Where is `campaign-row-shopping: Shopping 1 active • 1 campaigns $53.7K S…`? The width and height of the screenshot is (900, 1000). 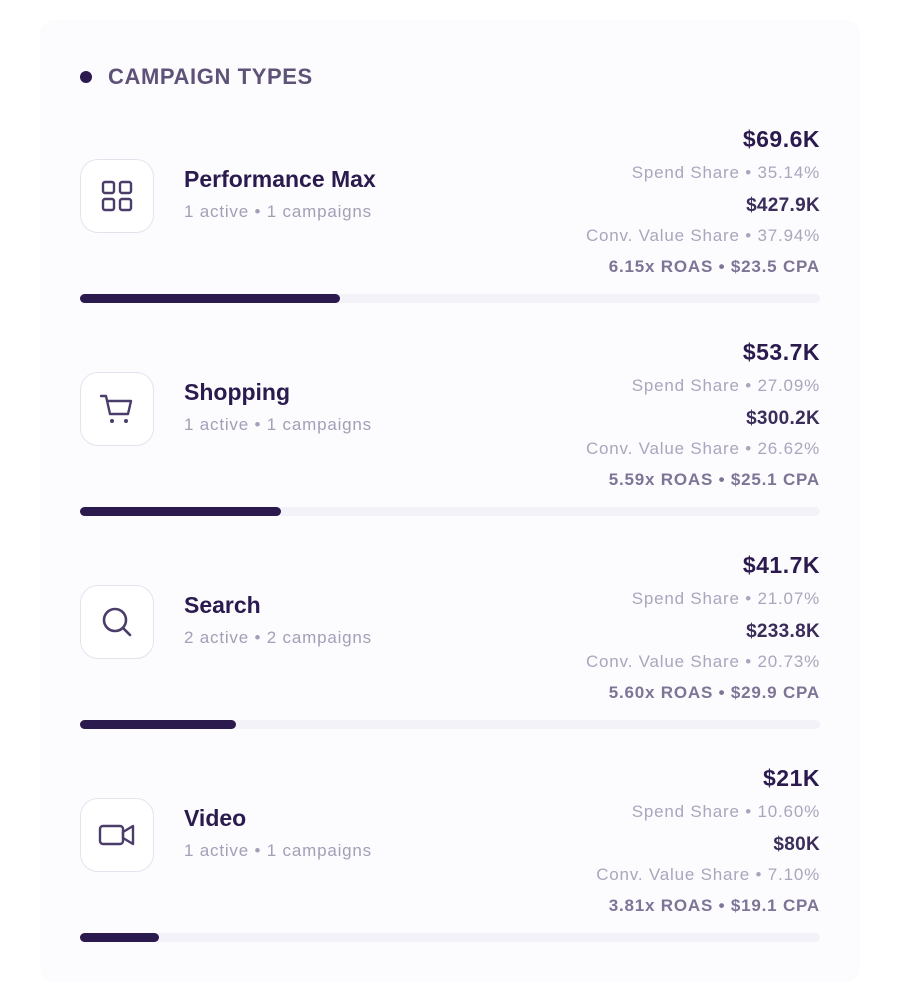 campaign-row-shopping: Shopping 1 active • 1 campaigns $53.7K S… is located at coordinates (450, 423).